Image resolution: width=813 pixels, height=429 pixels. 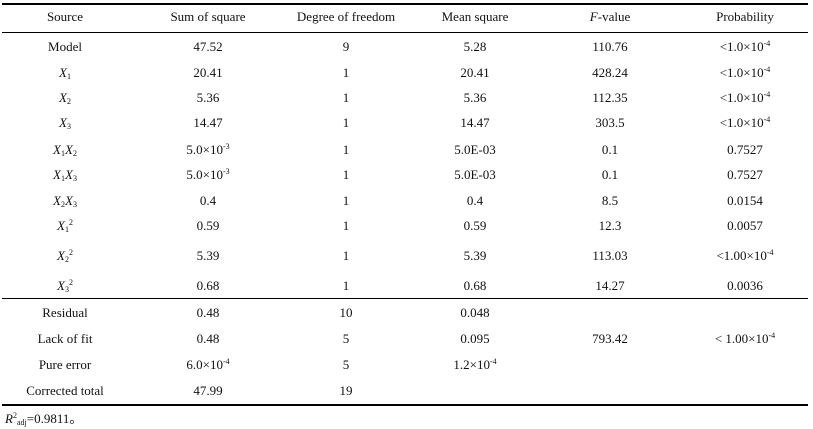 I want to click on header-sum-of-square: Sum of square, so click(x=208, y=16).